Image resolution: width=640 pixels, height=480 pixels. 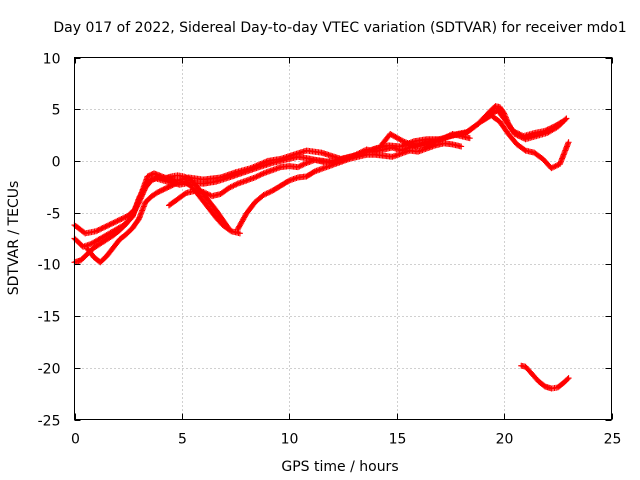 I want to click on y-axis-title: SDTVAR / TECUs, so click(x=14, y=238).